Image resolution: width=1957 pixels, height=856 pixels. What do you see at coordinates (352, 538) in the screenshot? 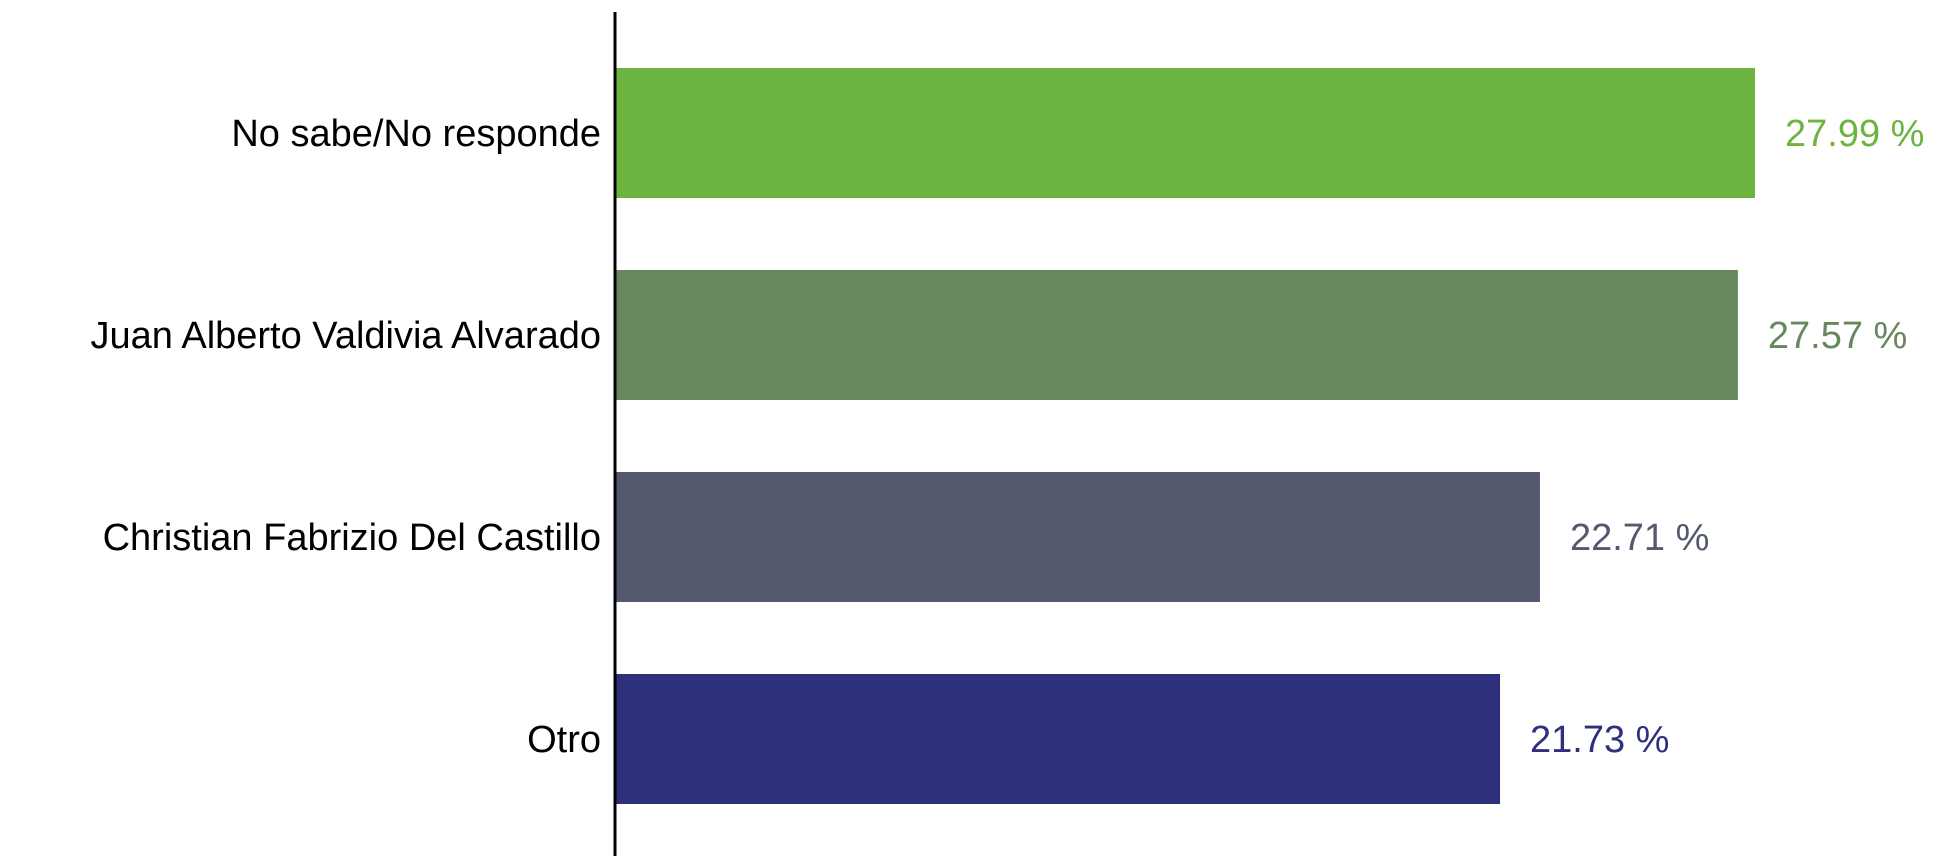
I see `category-label: Christian Fabrizio Del Castillo` at bounding box center [352, 538].